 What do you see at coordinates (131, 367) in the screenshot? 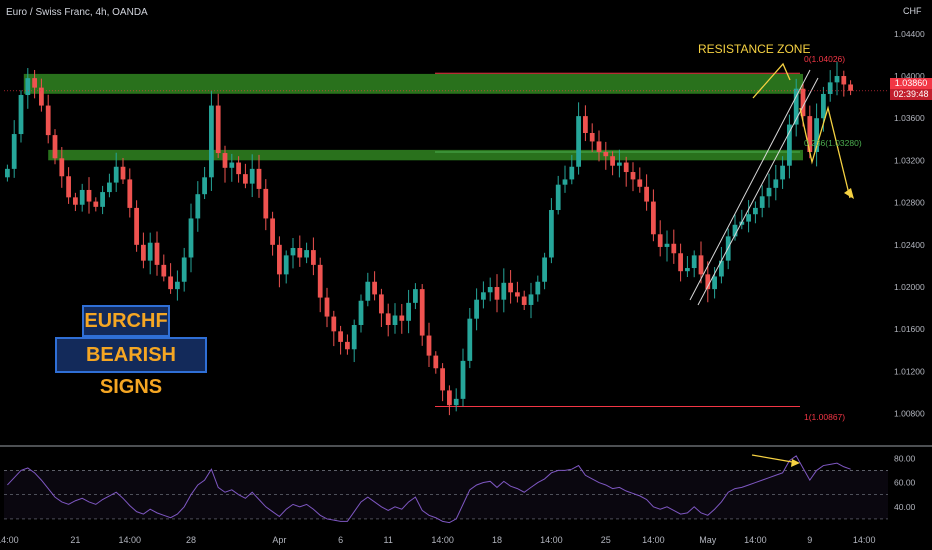
I see `signal-badge: BEARISH SIGNS` at bounding box center [131, 367].